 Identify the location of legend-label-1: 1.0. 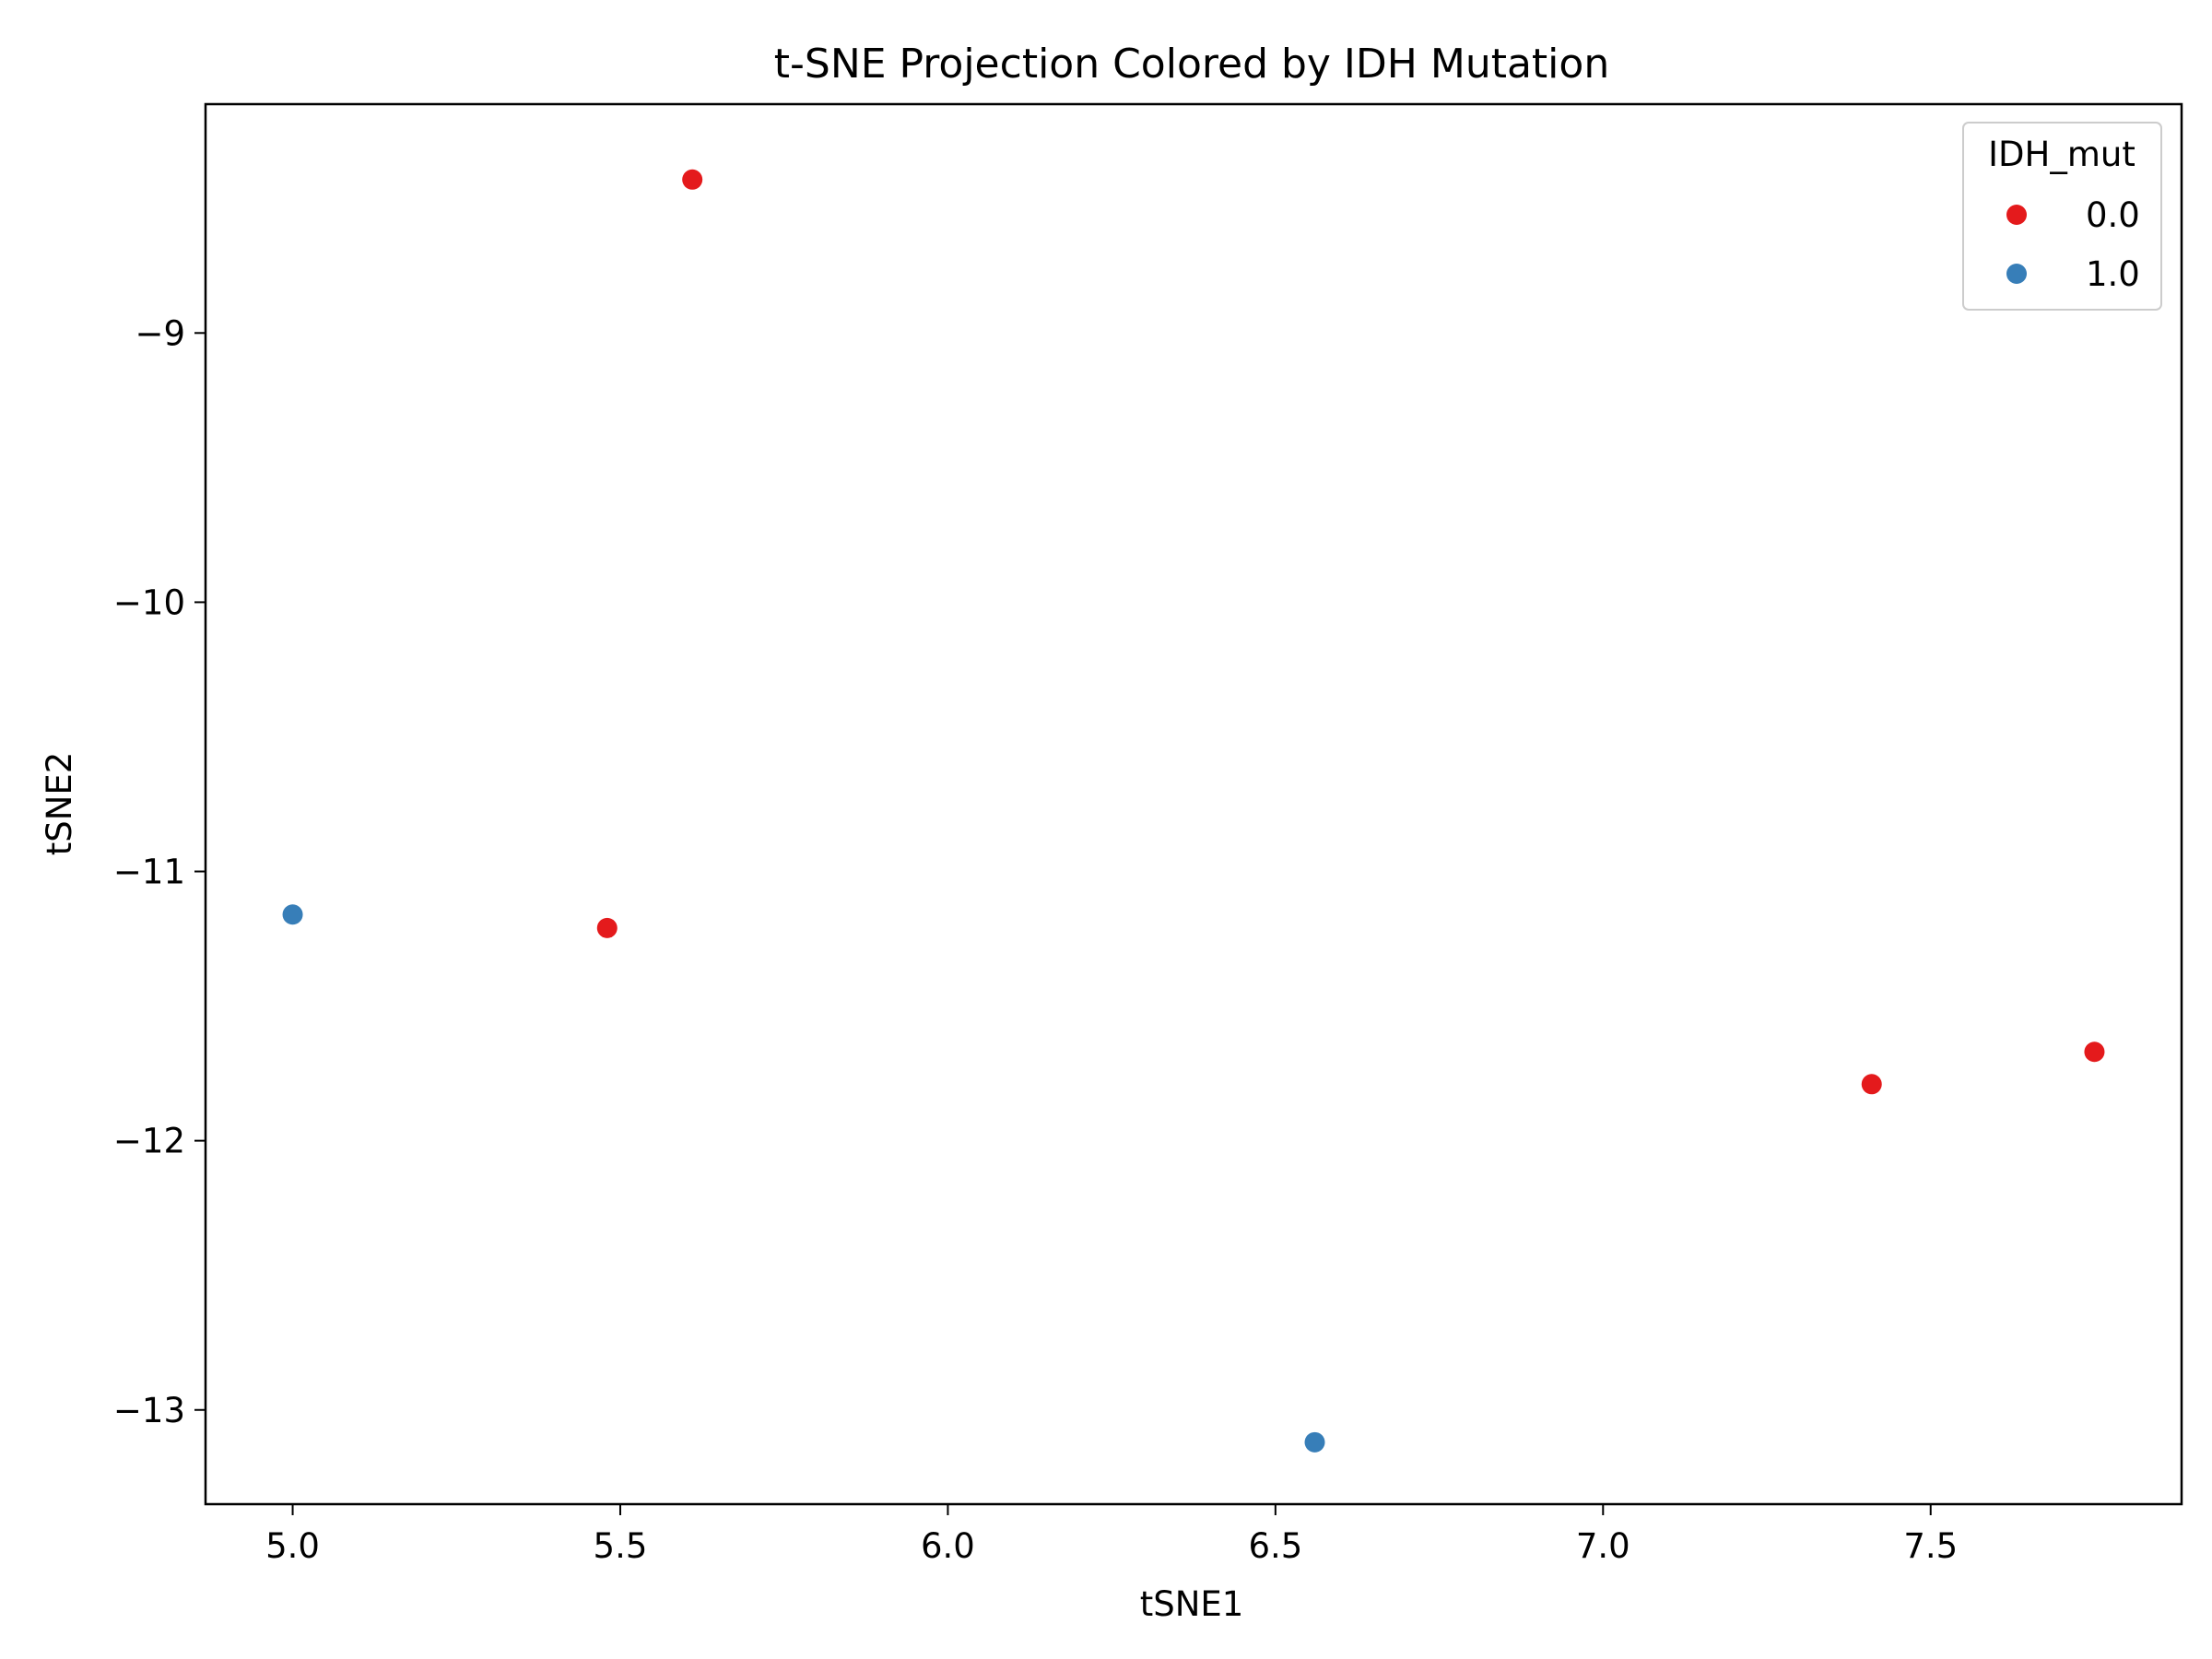
(2113, 274).